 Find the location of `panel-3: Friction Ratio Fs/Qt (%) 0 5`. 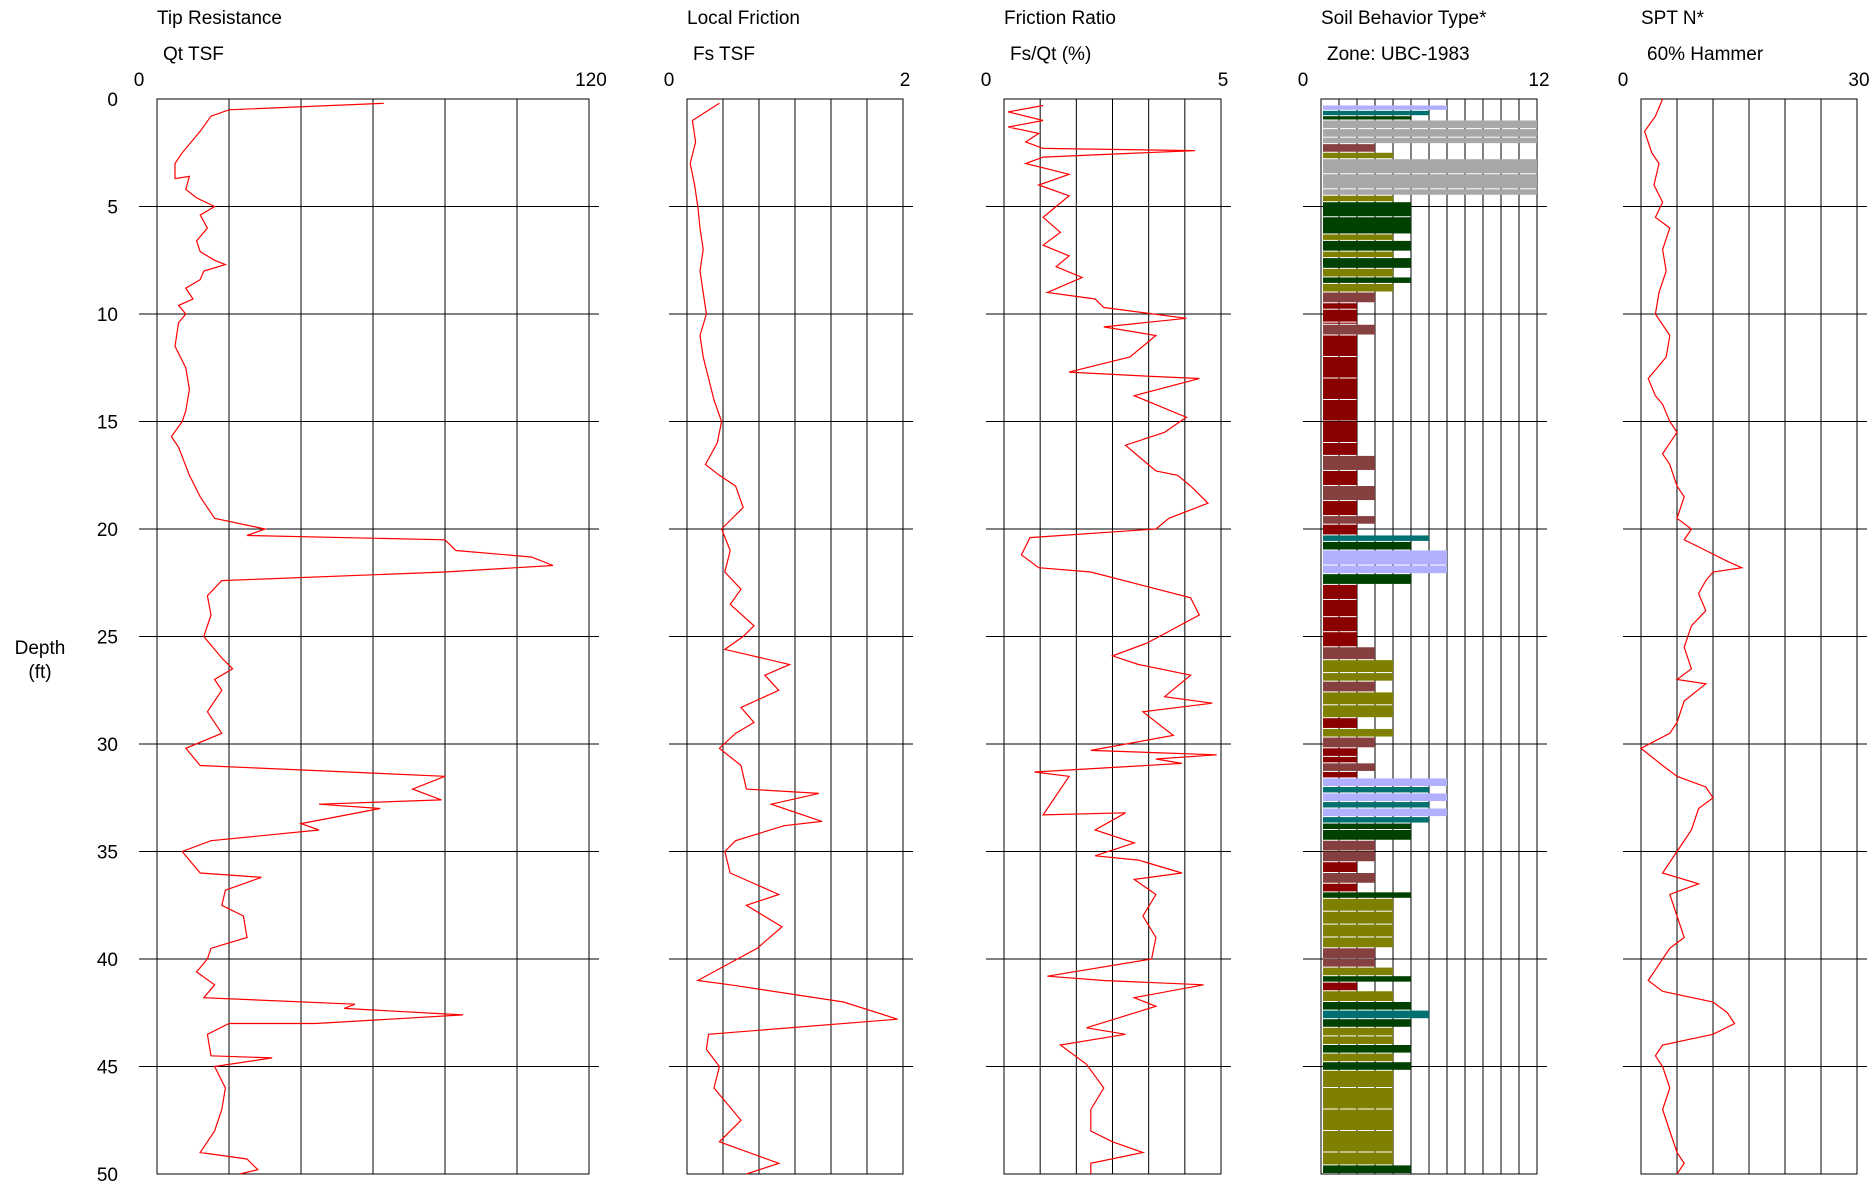

panel-3: Friction Ratio Fs/Qt (%) 0 5 is located at coordinates (1106, 591).